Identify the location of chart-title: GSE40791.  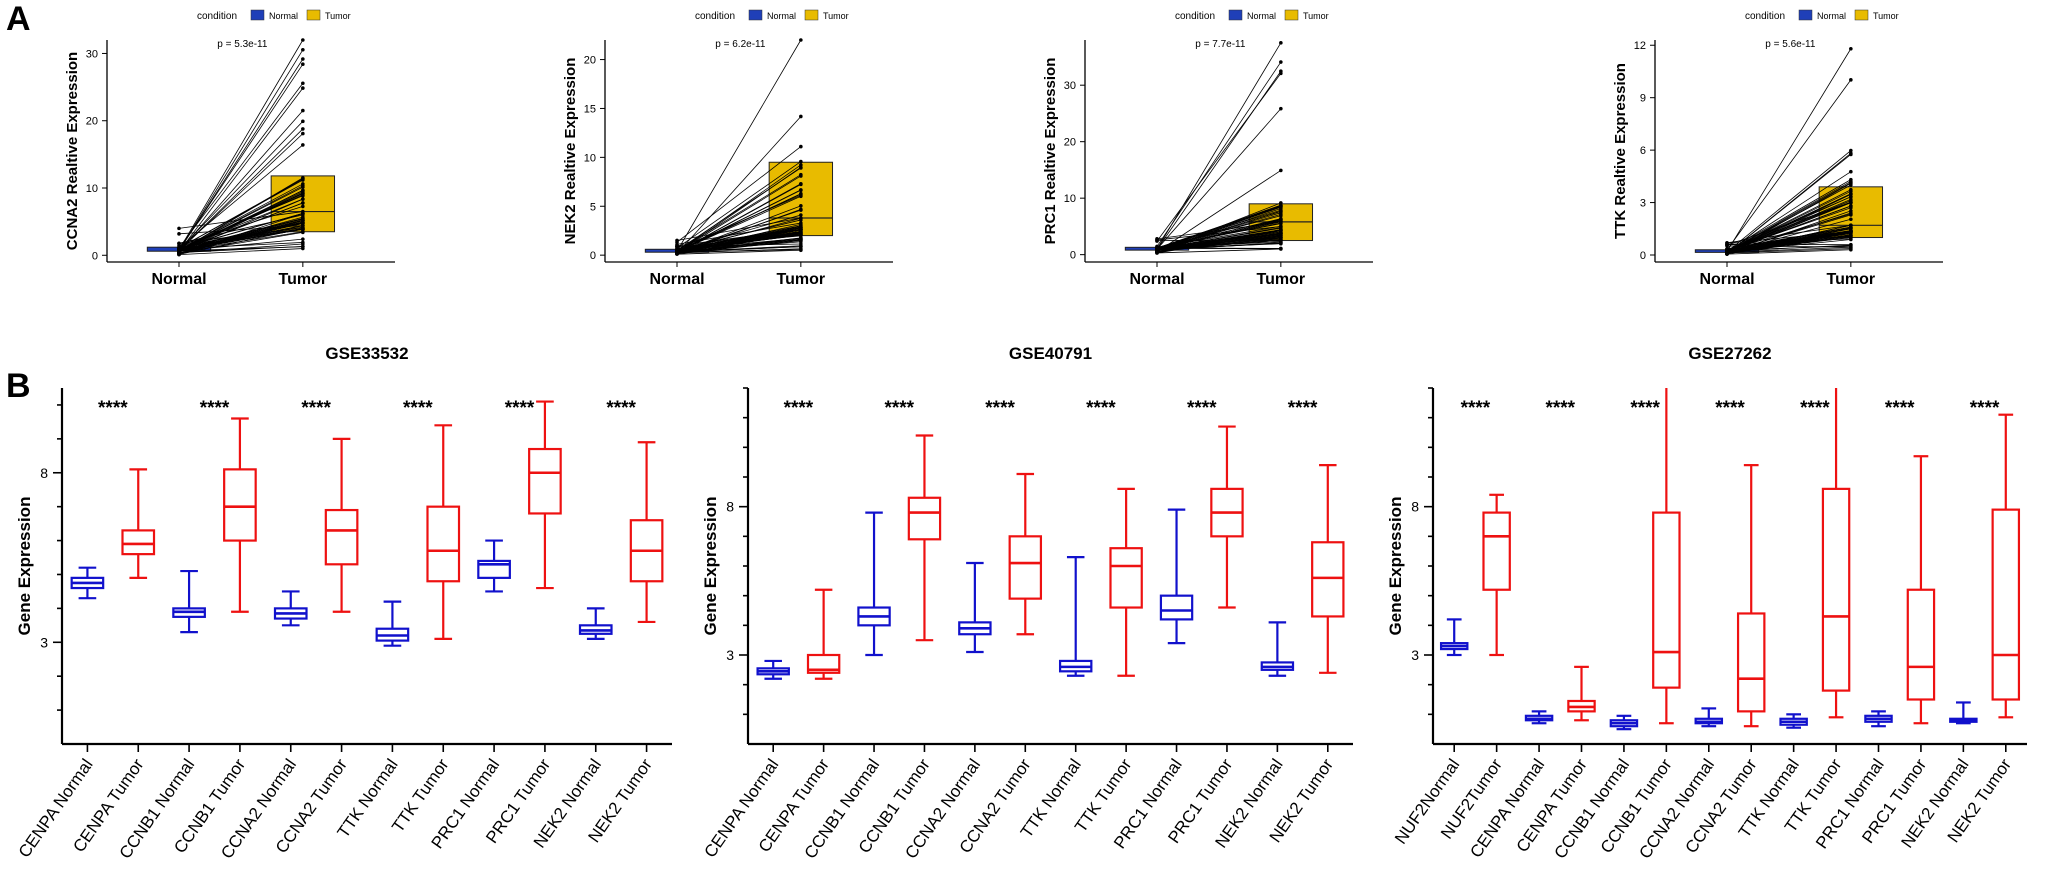
(1050, 353).